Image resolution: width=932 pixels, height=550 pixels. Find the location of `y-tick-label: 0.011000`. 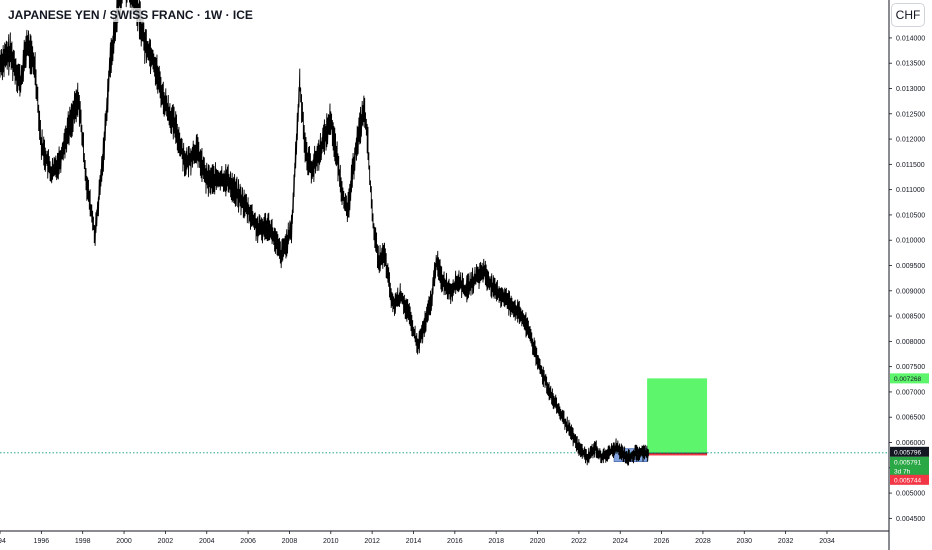

y-tick-label: 0.011000 is located at coordinates (910, 190).